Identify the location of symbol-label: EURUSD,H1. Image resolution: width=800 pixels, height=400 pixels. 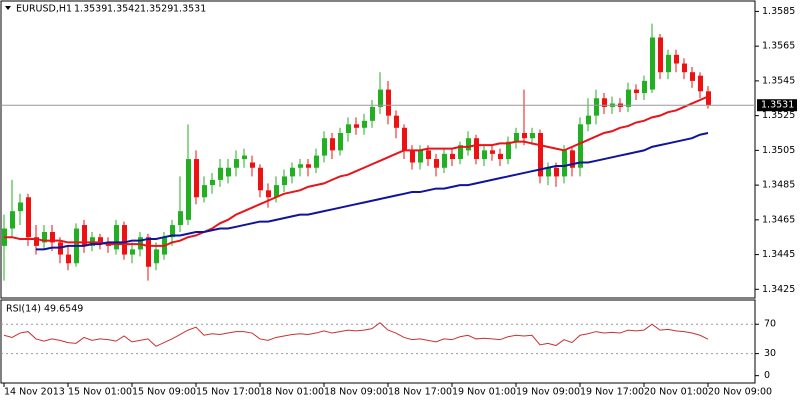
(44, 9).